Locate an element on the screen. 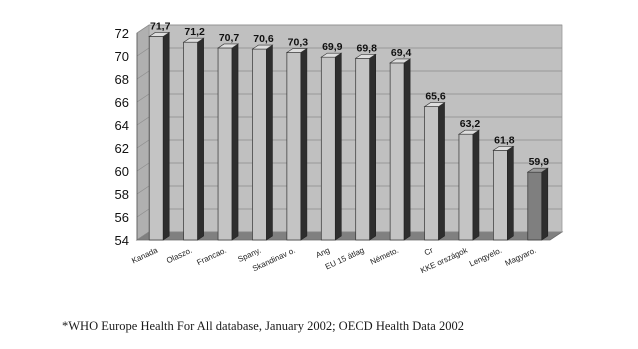 The image size is (638, 349). data-label: 61,8 is located at coordinates (504, 140).